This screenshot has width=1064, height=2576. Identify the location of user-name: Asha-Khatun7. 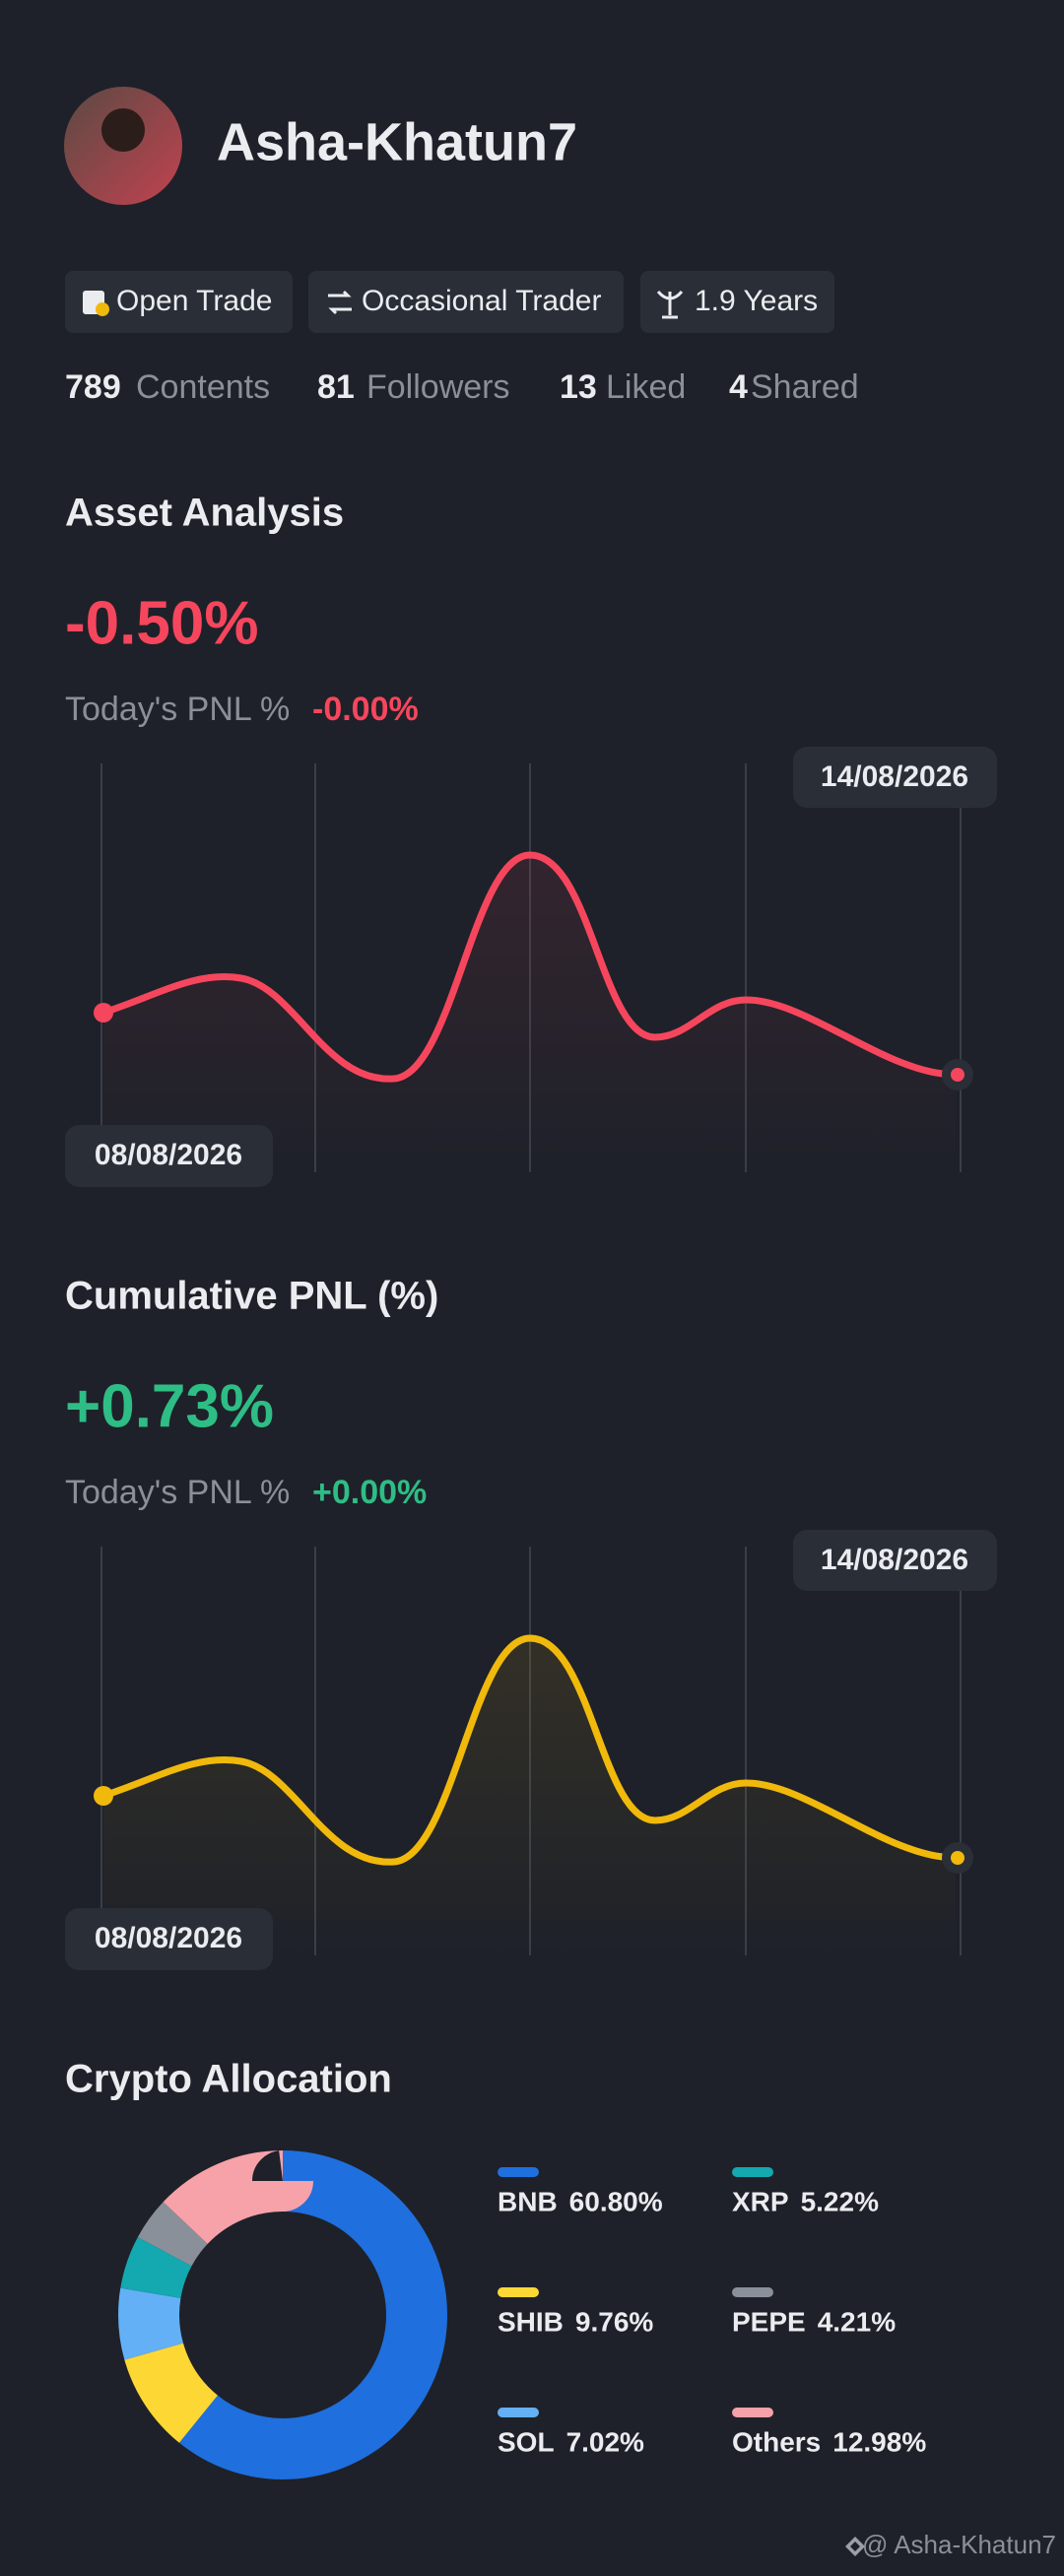
(397, 141).